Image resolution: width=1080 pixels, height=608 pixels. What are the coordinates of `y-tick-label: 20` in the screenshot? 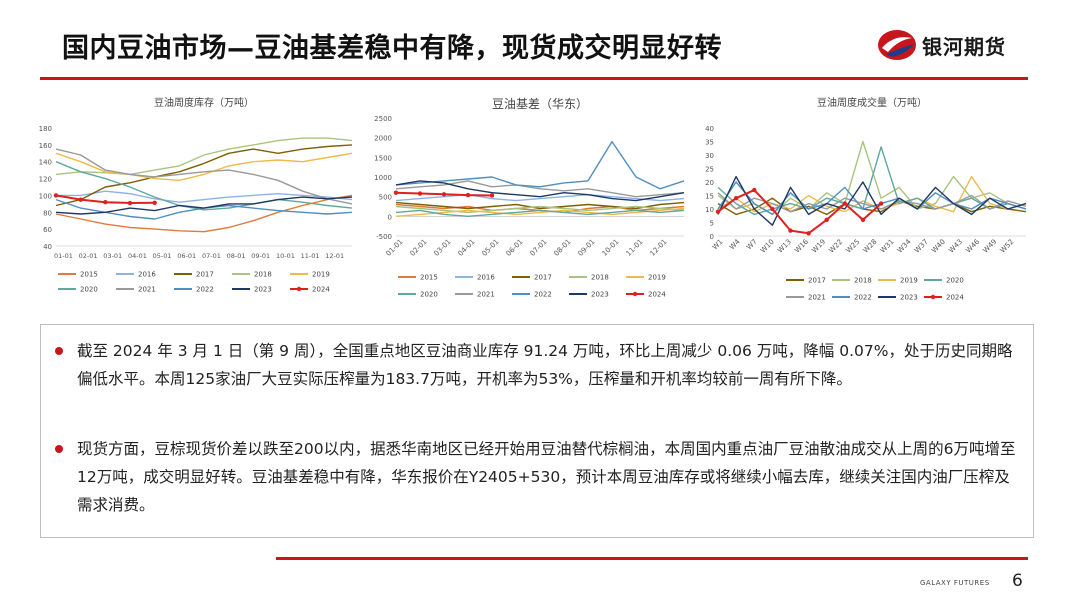 It's located at (709, 183).